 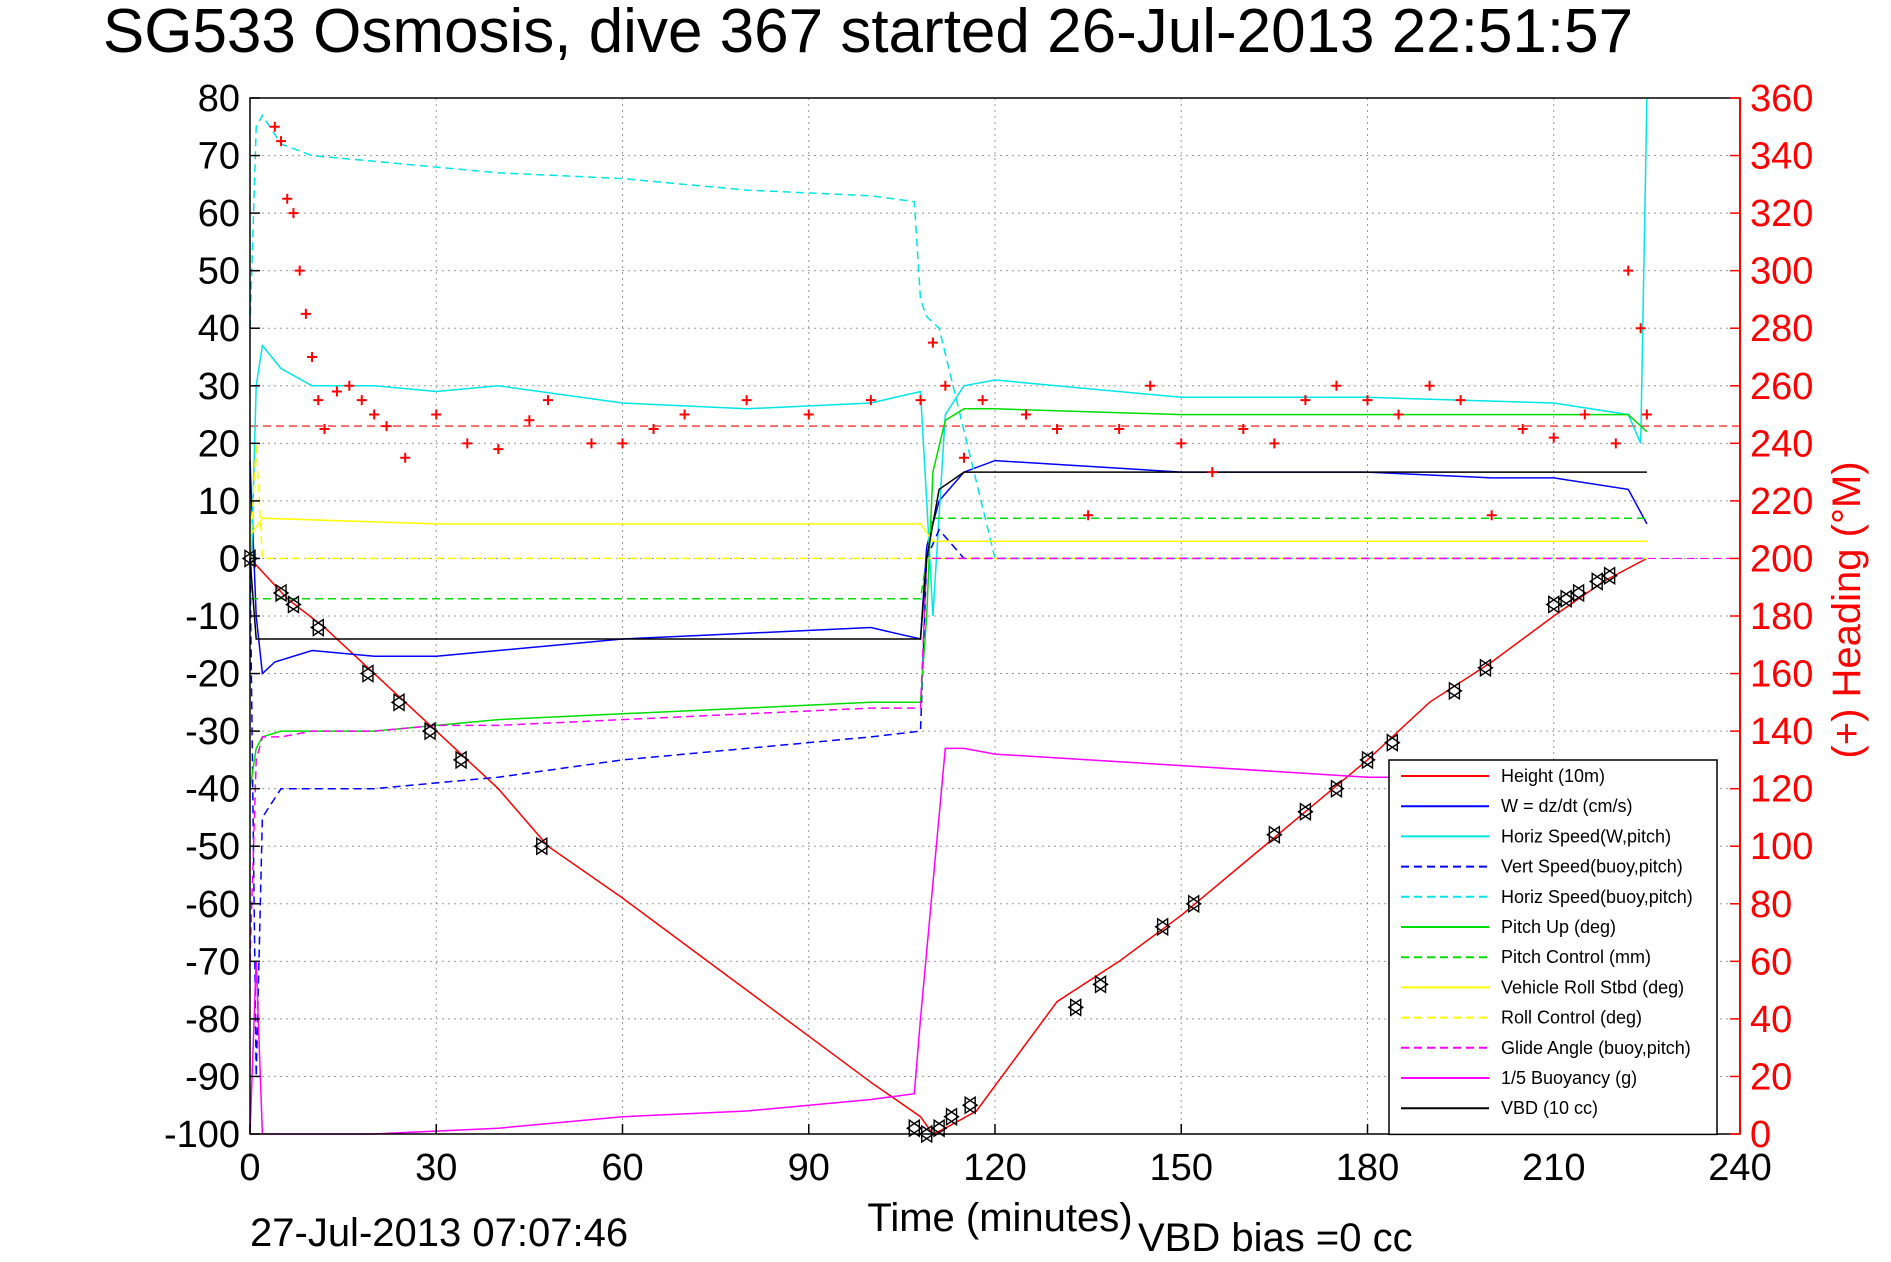 What do you see at coordinates (212, 962) in the screenshot?
I see `y-tick-label: -70` at bounding box center [212, 962].